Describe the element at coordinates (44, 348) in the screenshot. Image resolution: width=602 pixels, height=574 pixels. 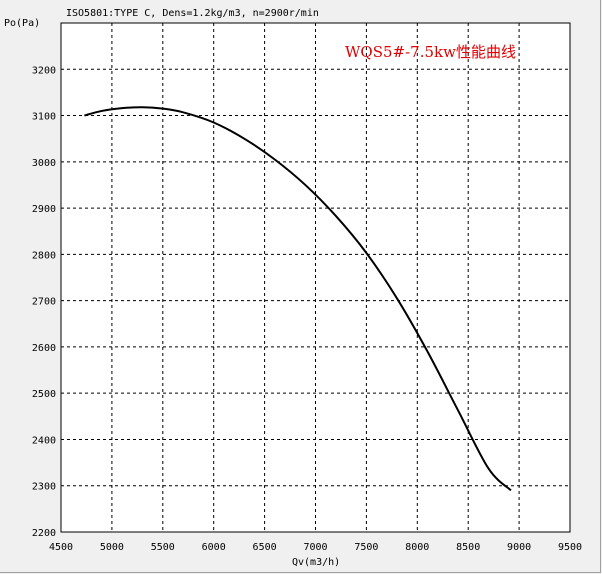
I see `y-tick-label: 2600` at that location.